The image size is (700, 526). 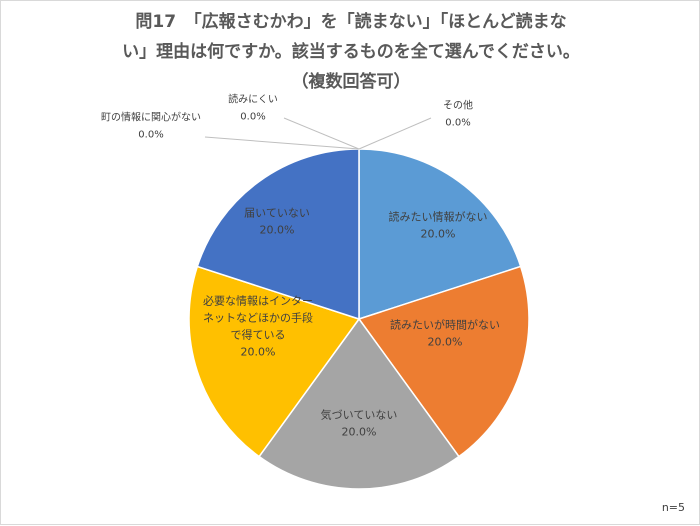 I want to click on slice-label: 気づいていない, so click(x=359, y=415).